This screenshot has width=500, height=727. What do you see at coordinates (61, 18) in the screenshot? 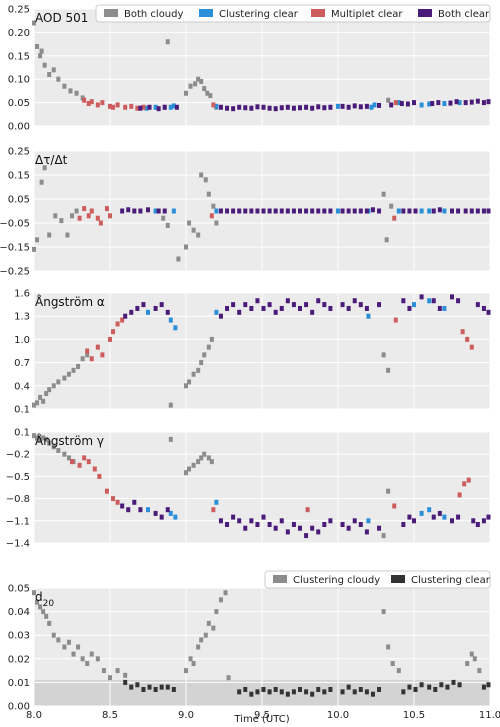
I see `panel-title: AOD 501` at bounding box center [61, 18].